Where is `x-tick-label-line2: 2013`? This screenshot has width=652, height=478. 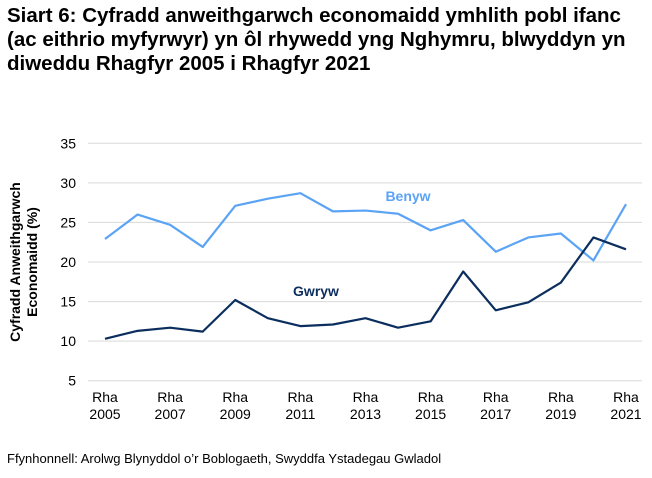 x-tick-label-line2: 2013 is located at coordinates (365, 414).